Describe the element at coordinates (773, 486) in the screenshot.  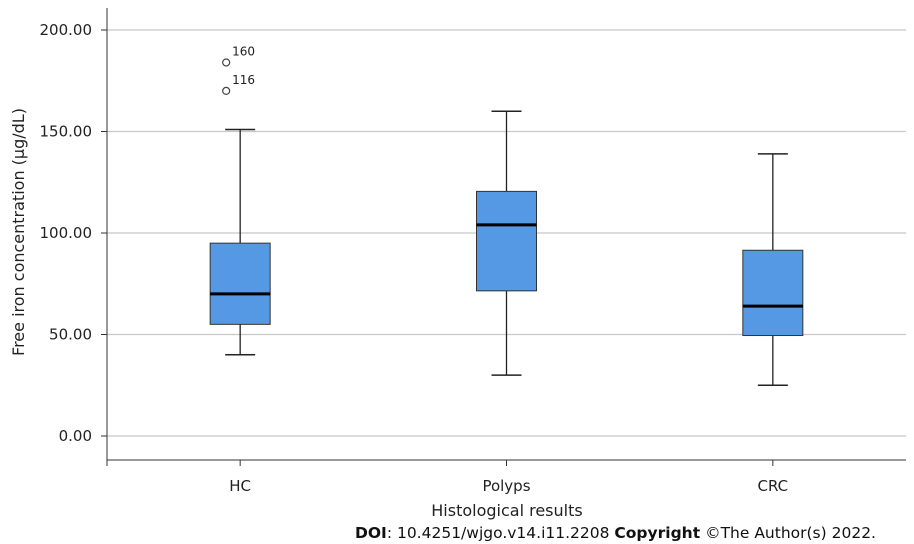
I see `x-tick-label-crc: CRC` at that location.